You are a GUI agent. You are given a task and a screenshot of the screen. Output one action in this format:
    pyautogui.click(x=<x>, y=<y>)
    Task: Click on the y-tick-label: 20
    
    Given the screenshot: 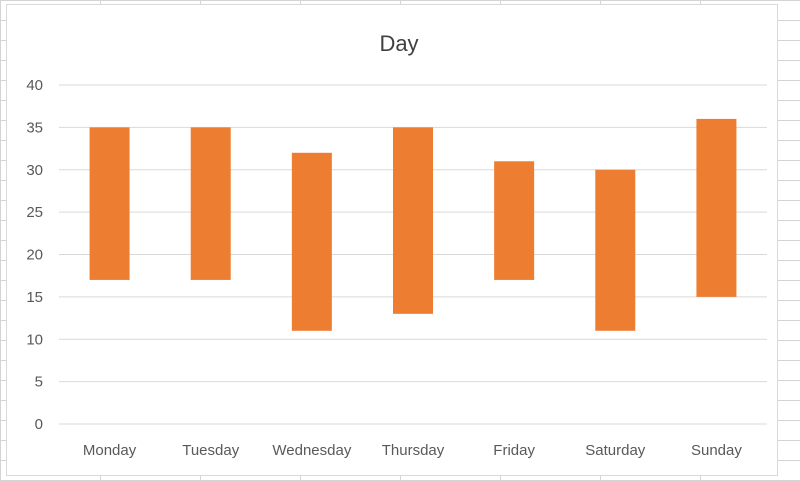 What is the action you would take?
    pyautogui.click(x=34, y=255)
    